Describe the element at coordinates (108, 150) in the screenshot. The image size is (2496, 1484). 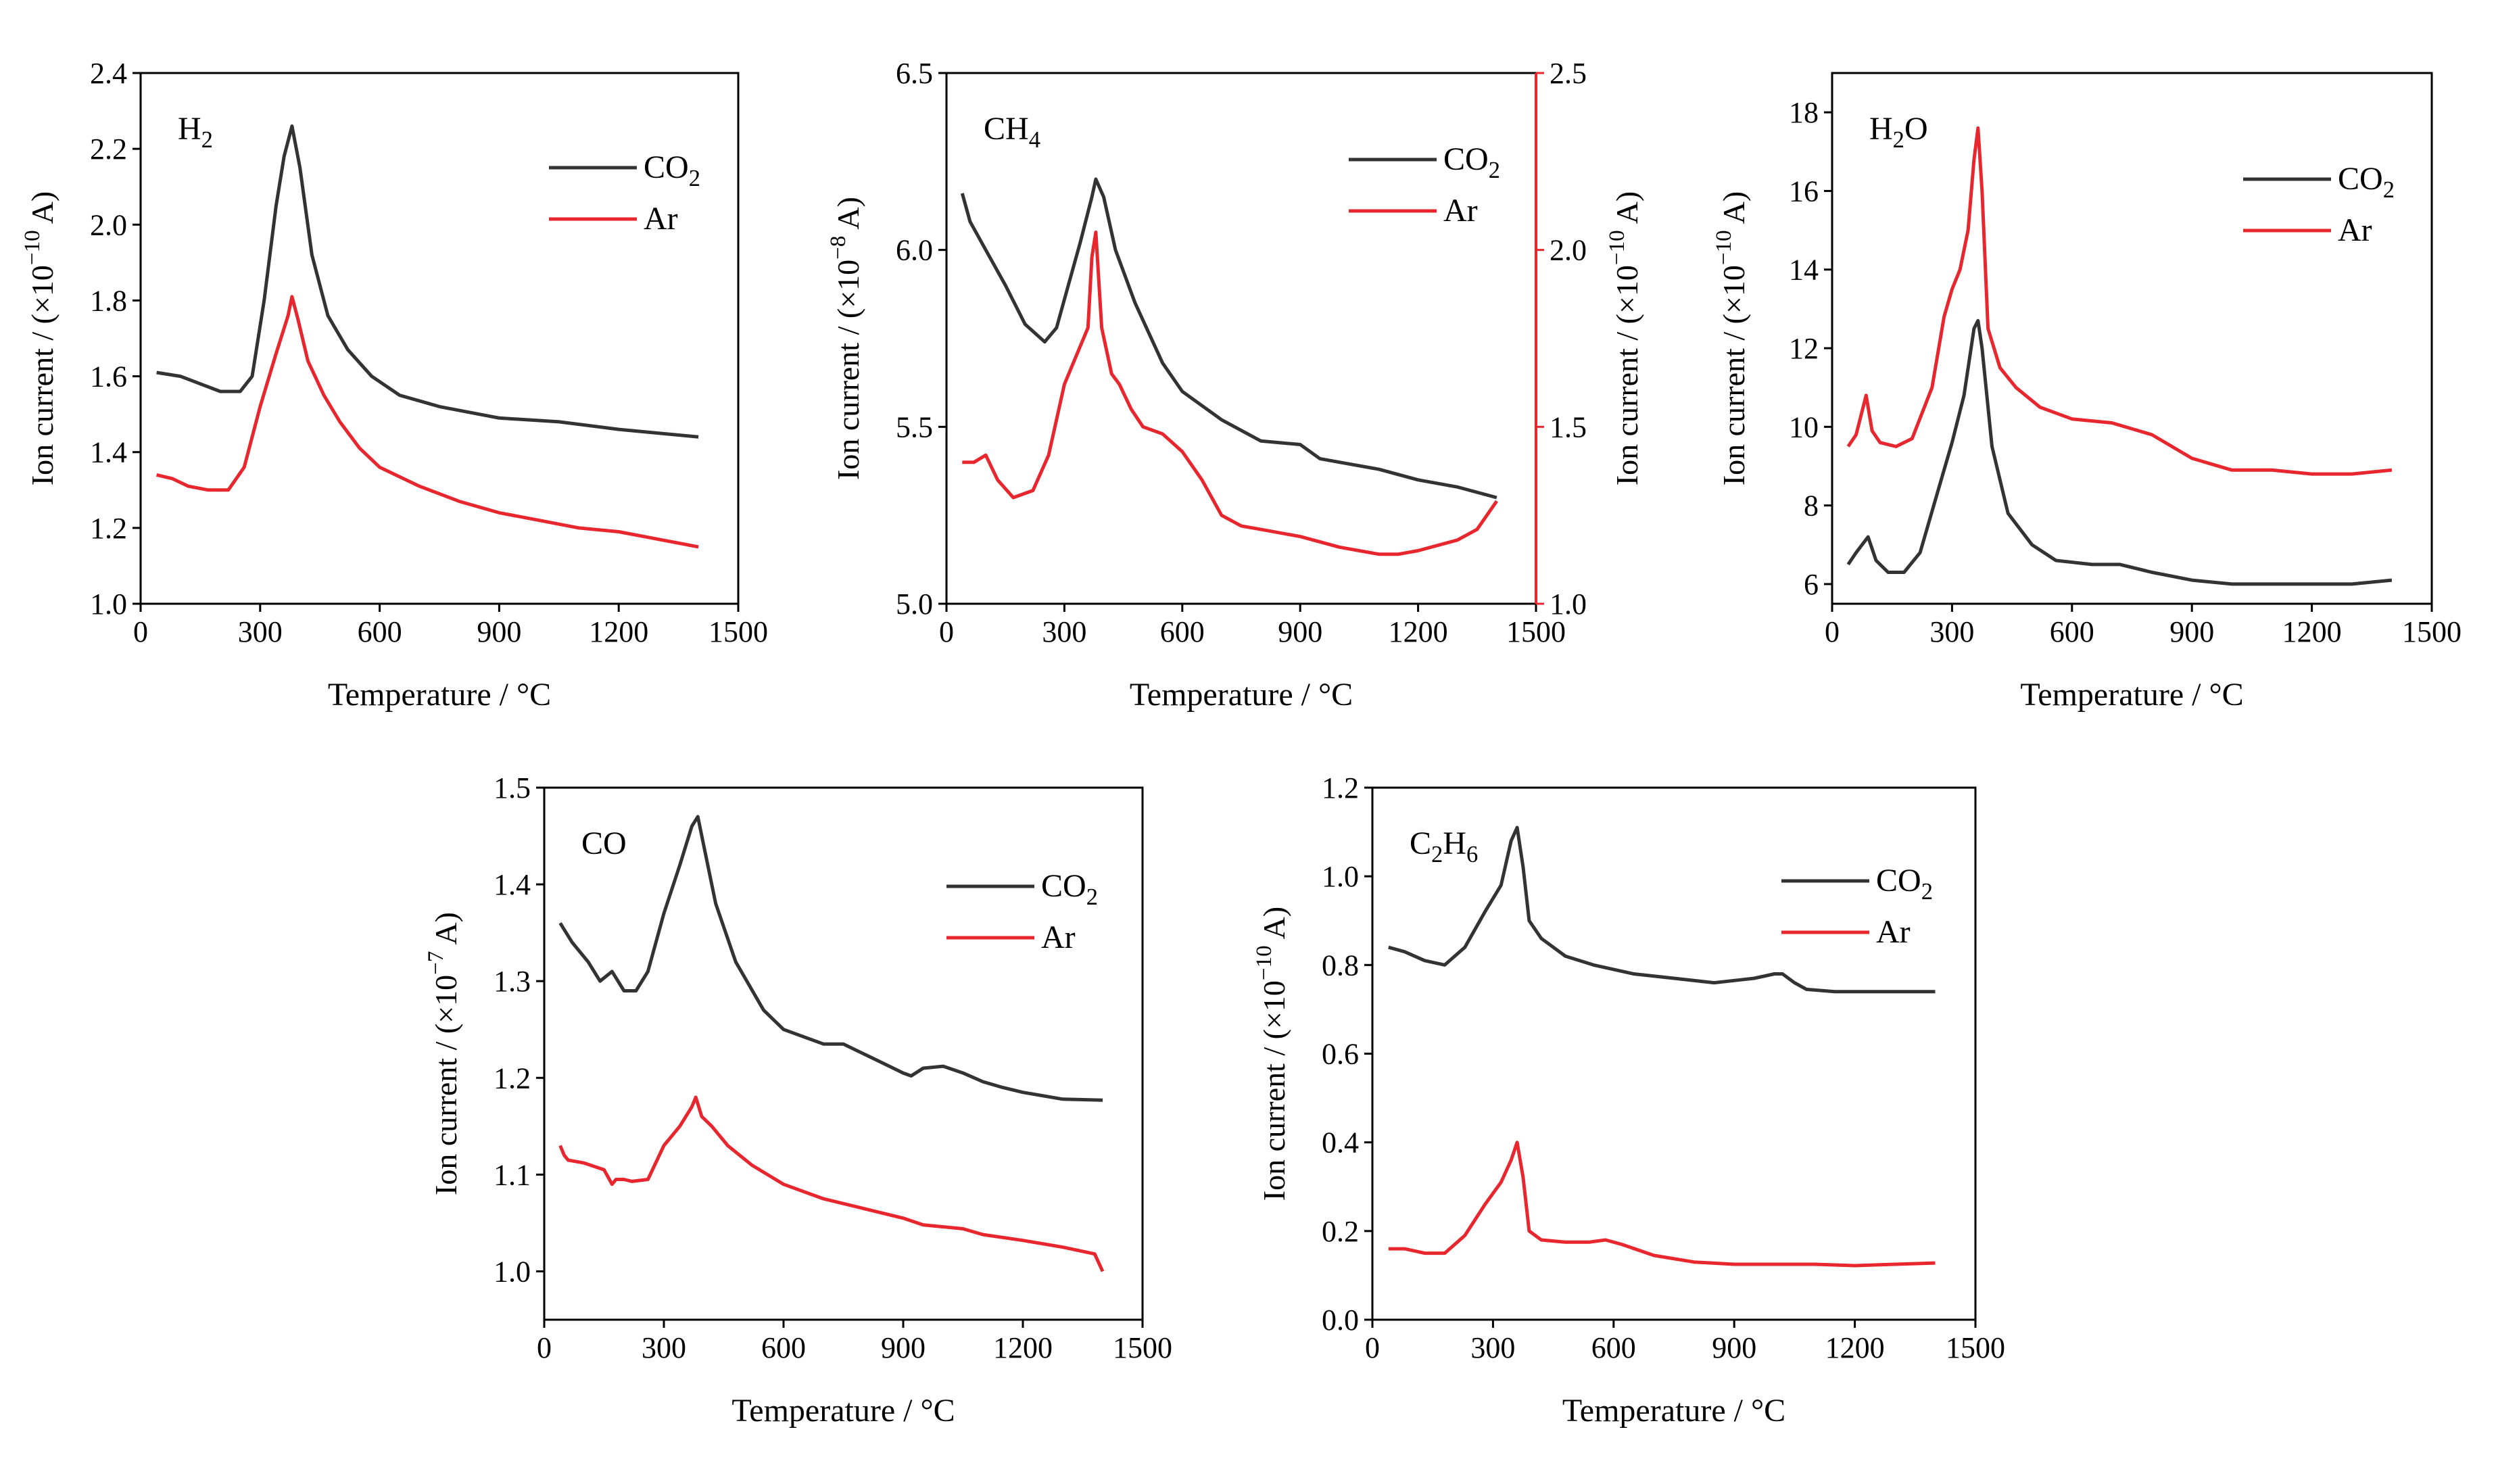
I see `y-tick-label: 2.2` at that location.